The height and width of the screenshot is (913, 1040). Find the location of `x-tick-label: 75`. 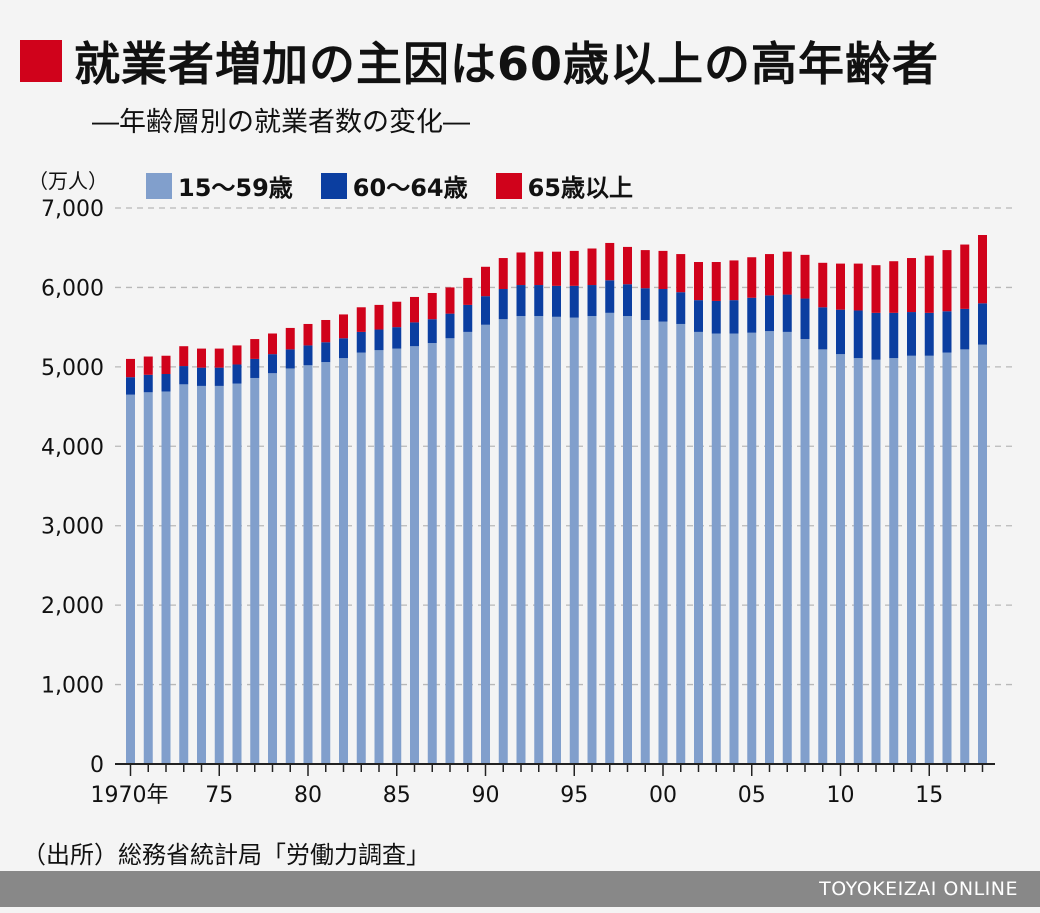

x-tick-label: 75 is located at coordinates (219, 795).